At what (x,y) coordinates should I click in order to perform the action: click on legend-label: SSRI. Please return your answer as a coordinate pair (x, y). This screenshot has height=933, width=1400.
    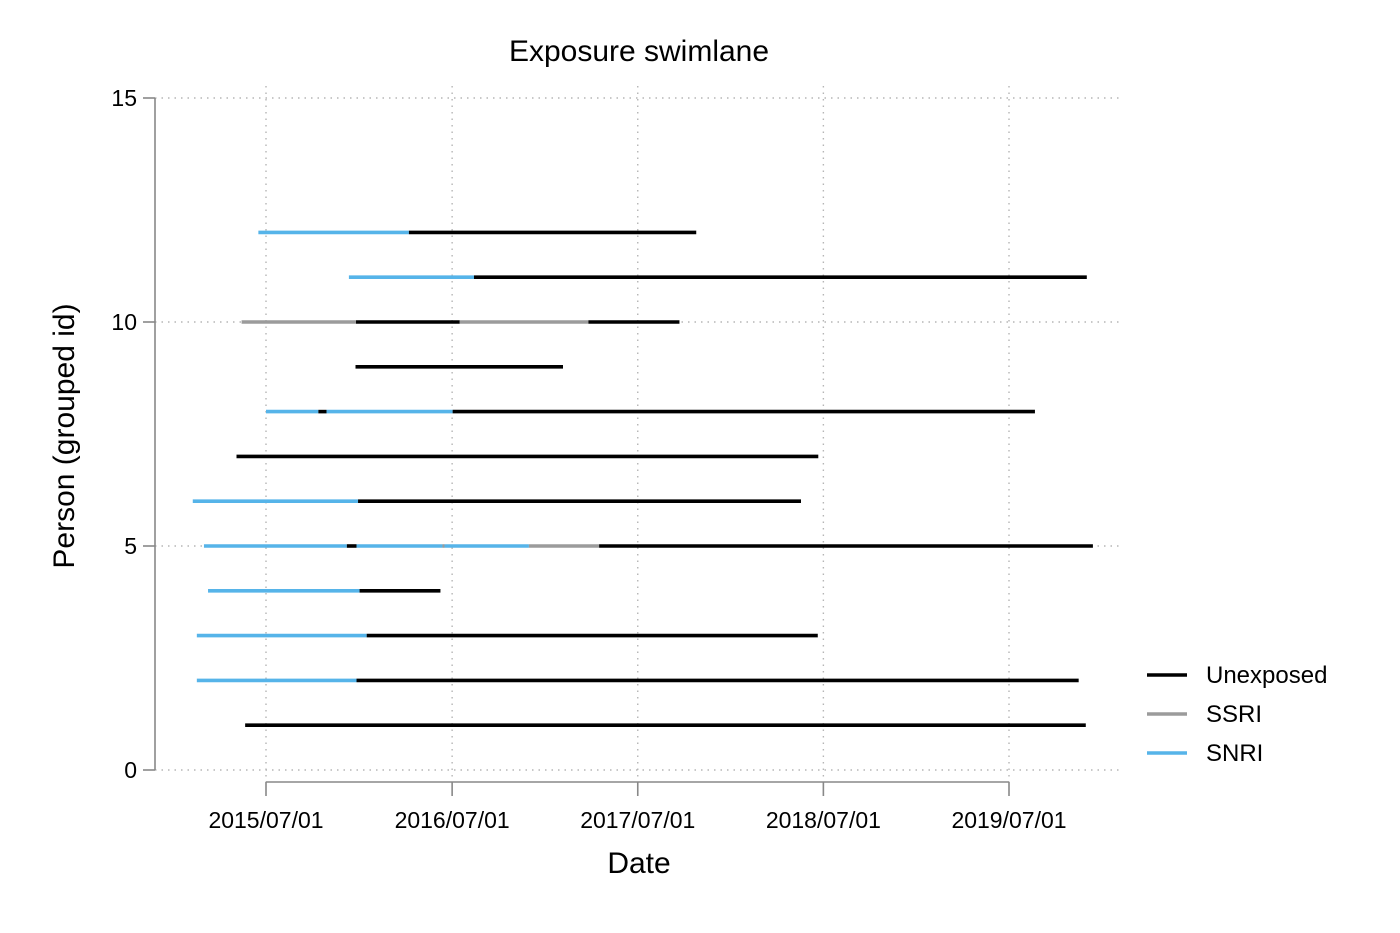
    Looking at the image, I should click on (1234, 714).